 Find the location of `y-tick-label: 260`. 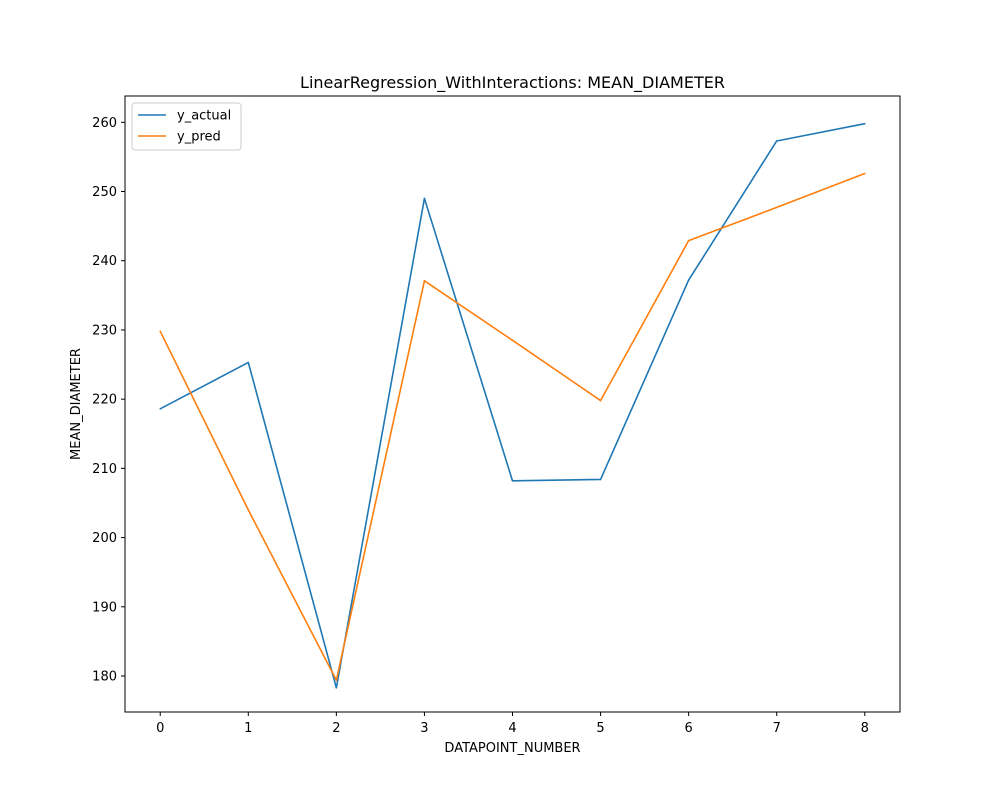

y-tick-label: 260 is located at coordinates (104, 123).